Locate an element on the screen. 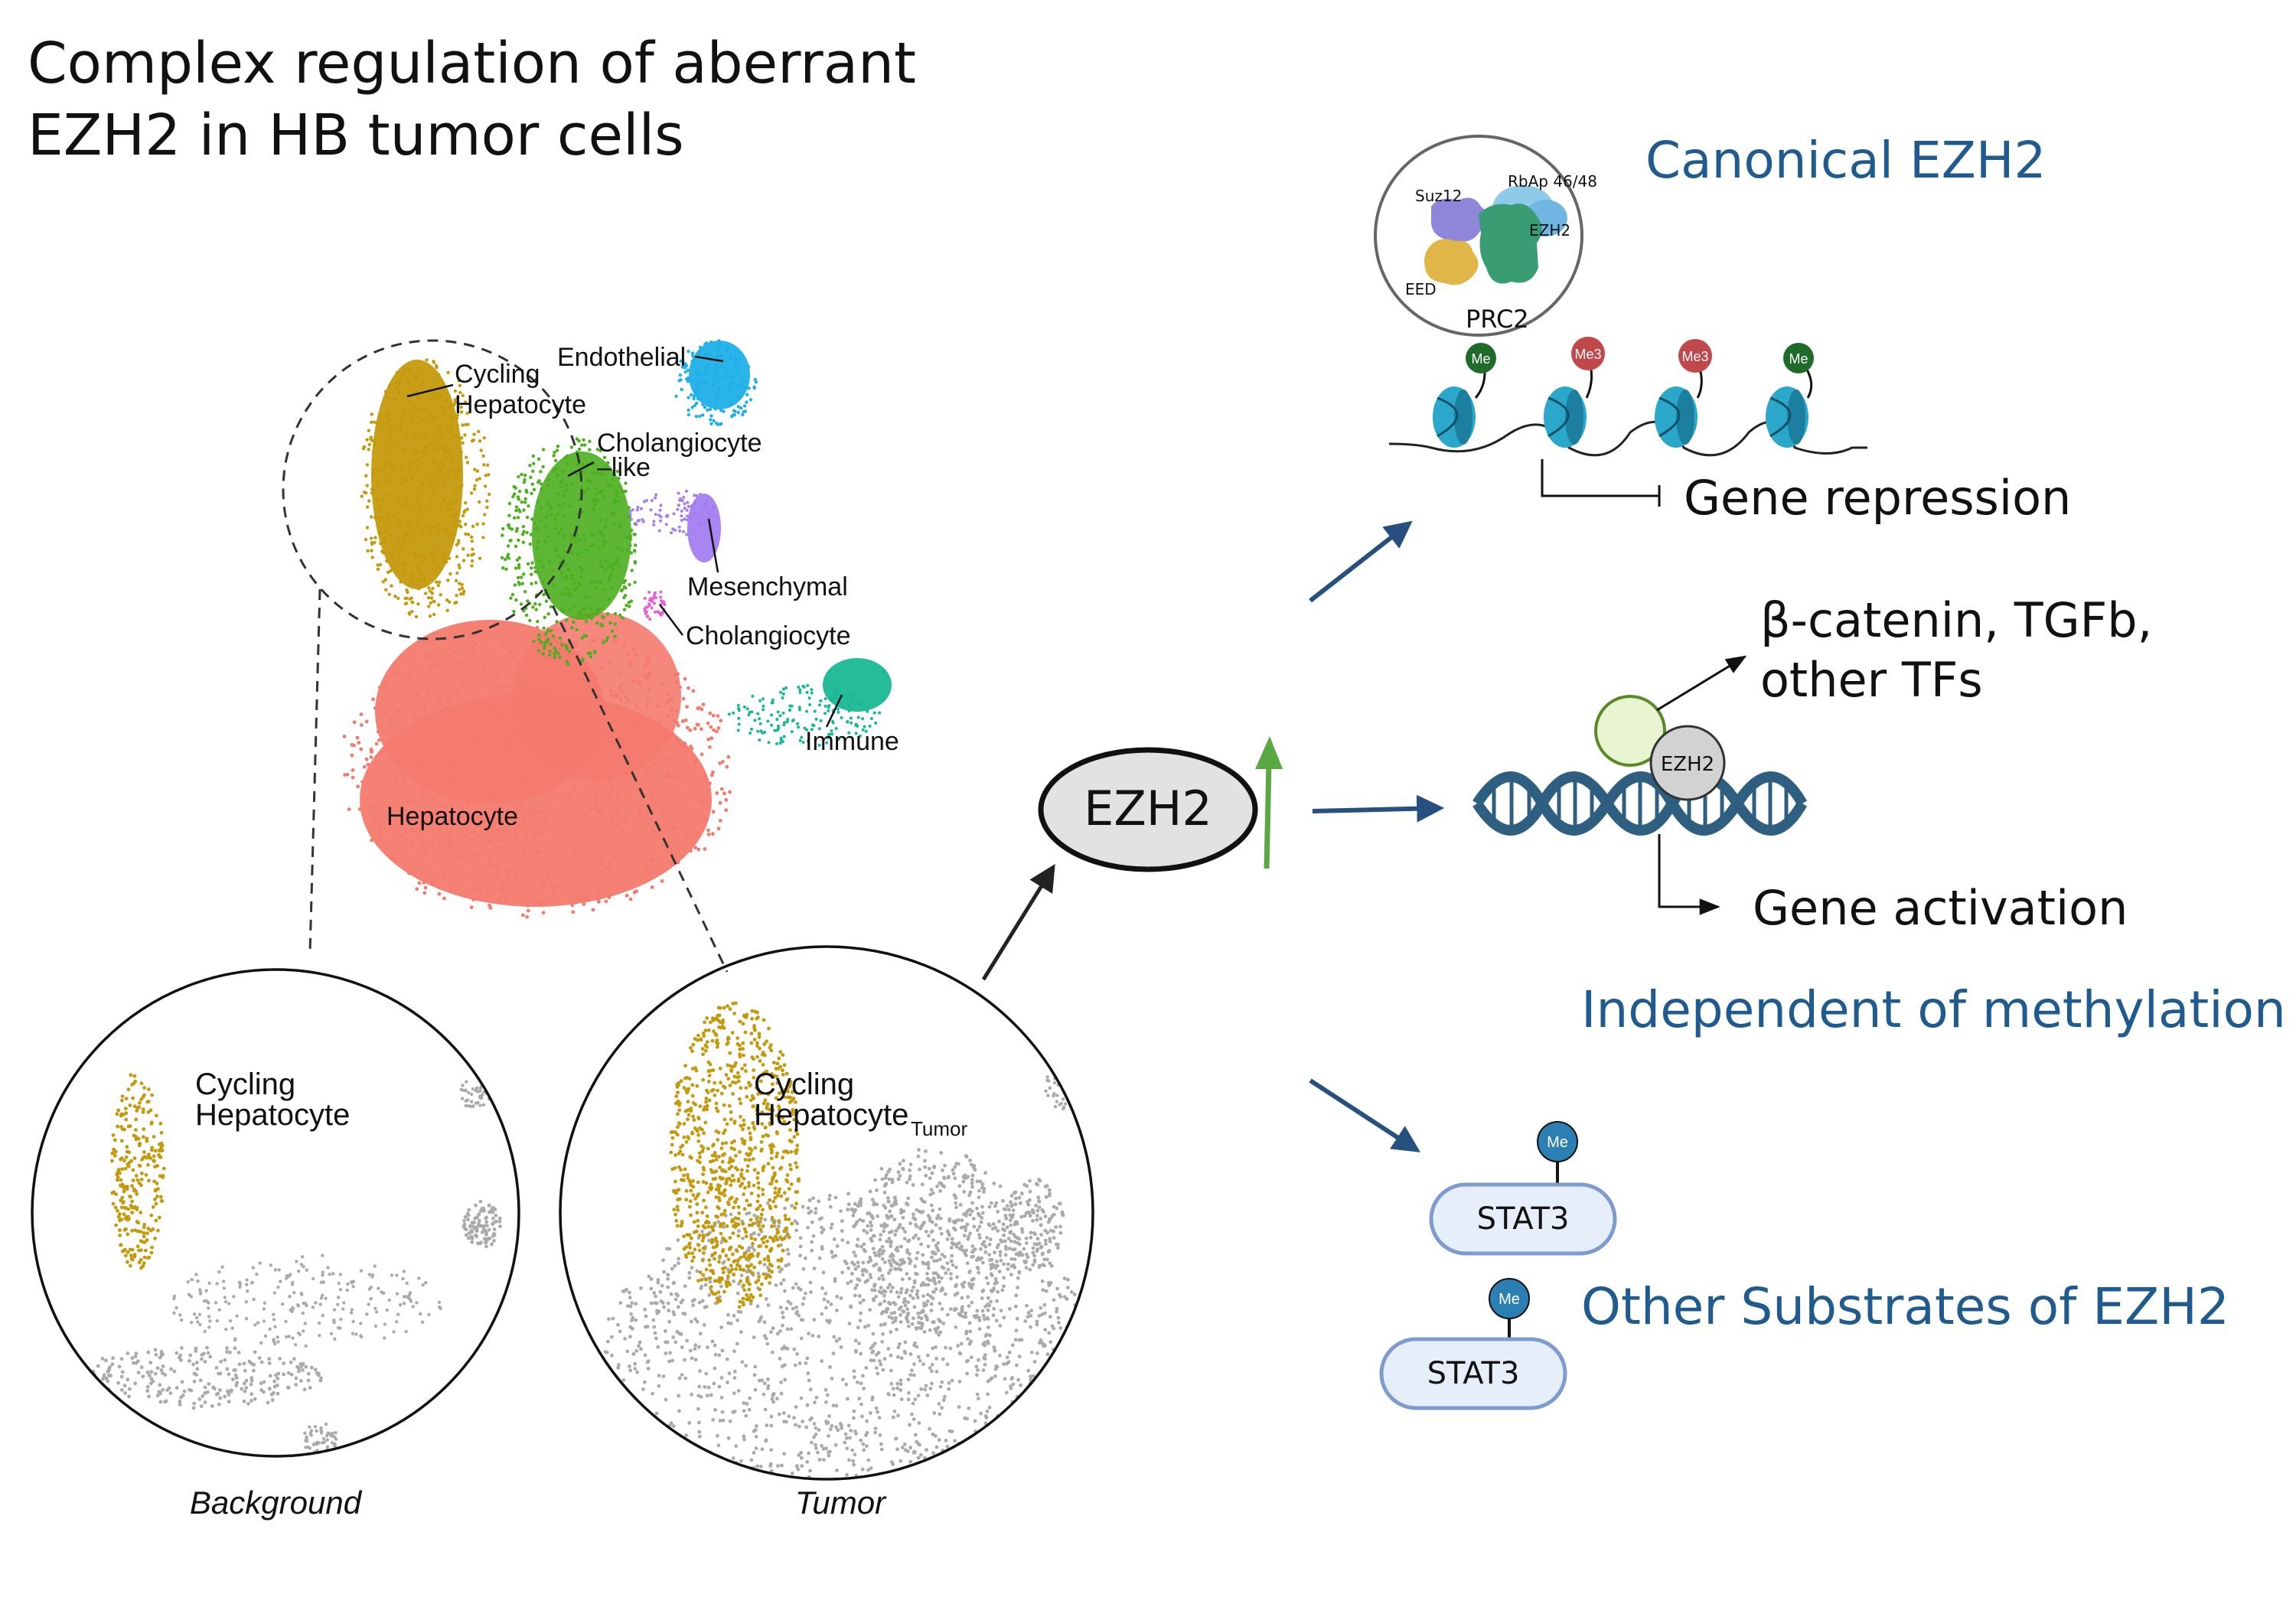 Image resolution: width=2296 pixels, height=1607 pixels. cluster-label-endothelial: Endothelial is located at coordinates (640, 357).